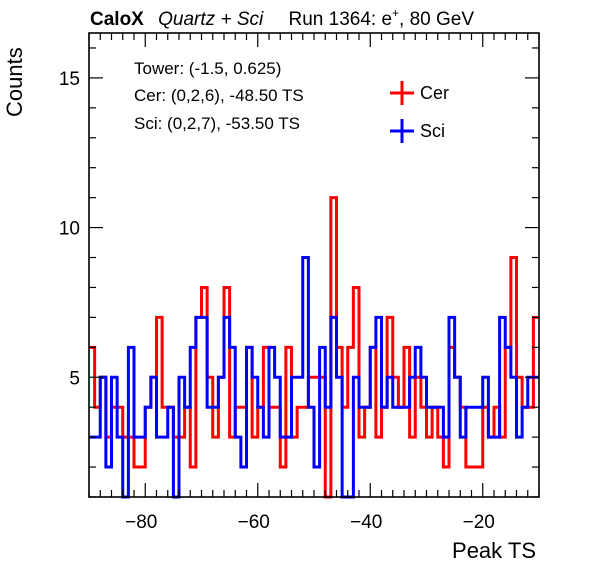 This screenshot has width=596, height=572. I want to click on chart-header: CaloX Quartz + Sci Run 1364: e+, 80 GeV, so click(282, 18).